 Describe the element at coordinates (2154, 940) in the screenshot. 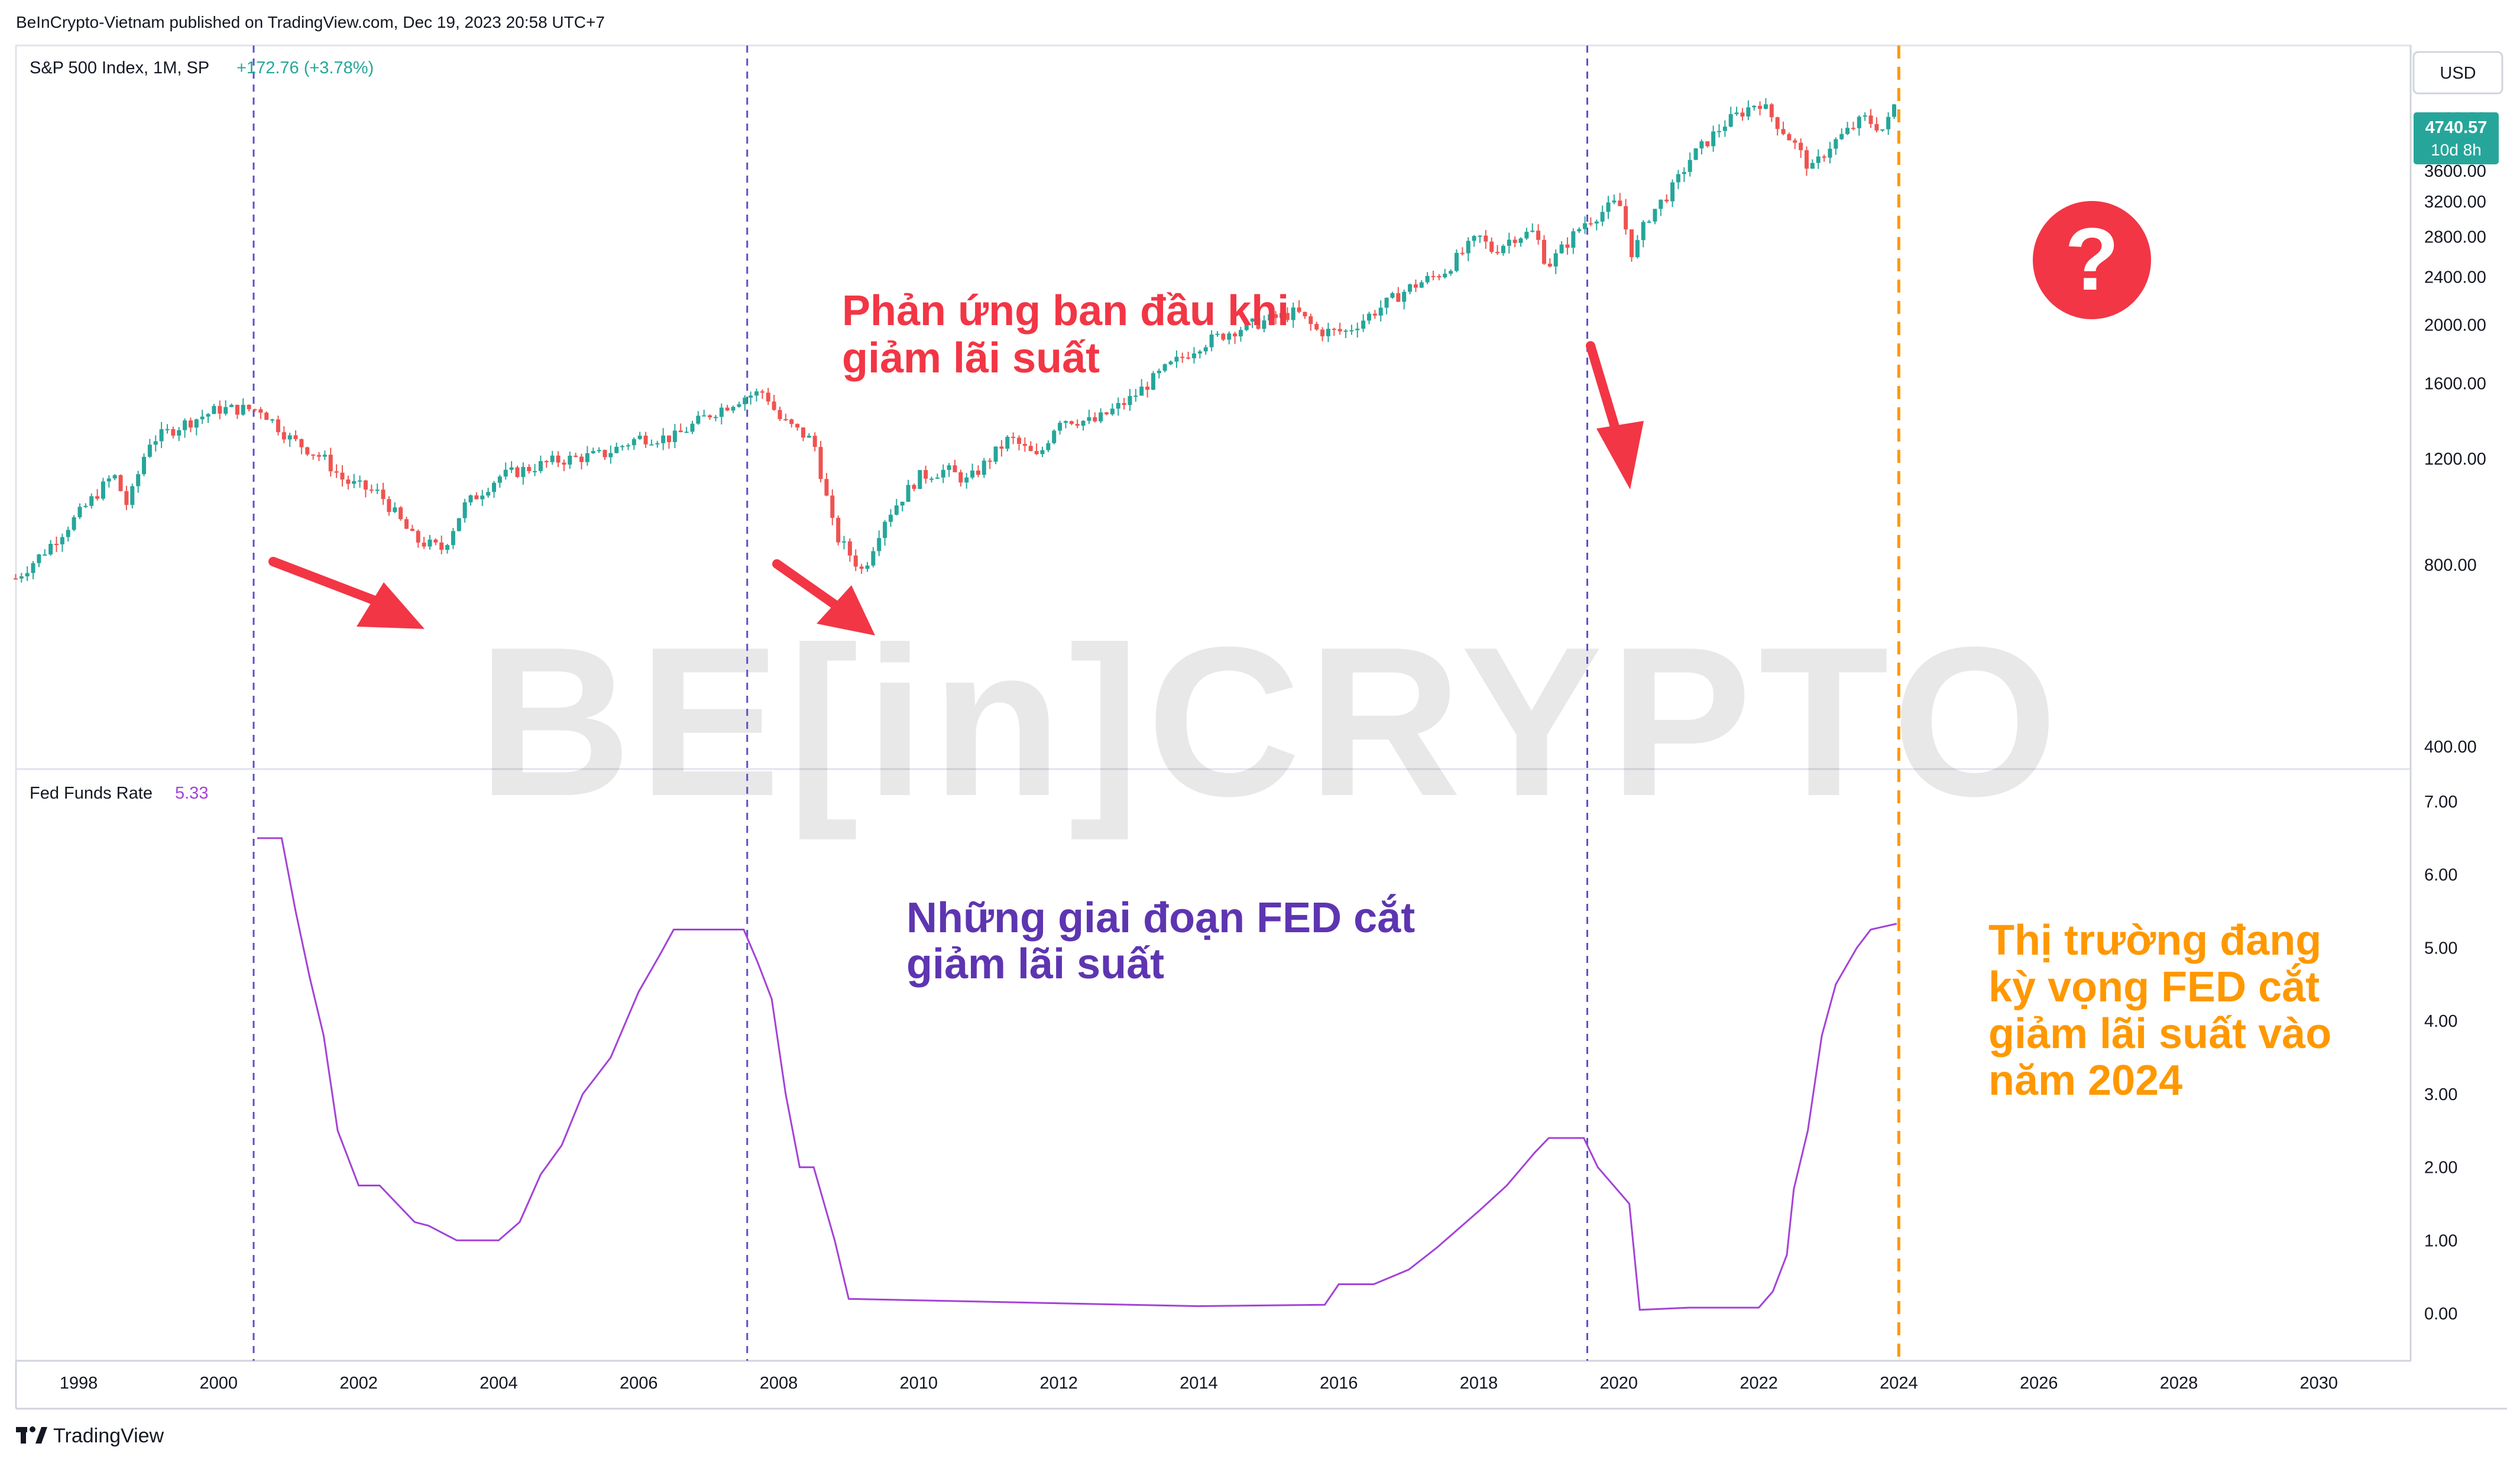

I see `expectation-annotation-line1: Thị trường đang` at that location.